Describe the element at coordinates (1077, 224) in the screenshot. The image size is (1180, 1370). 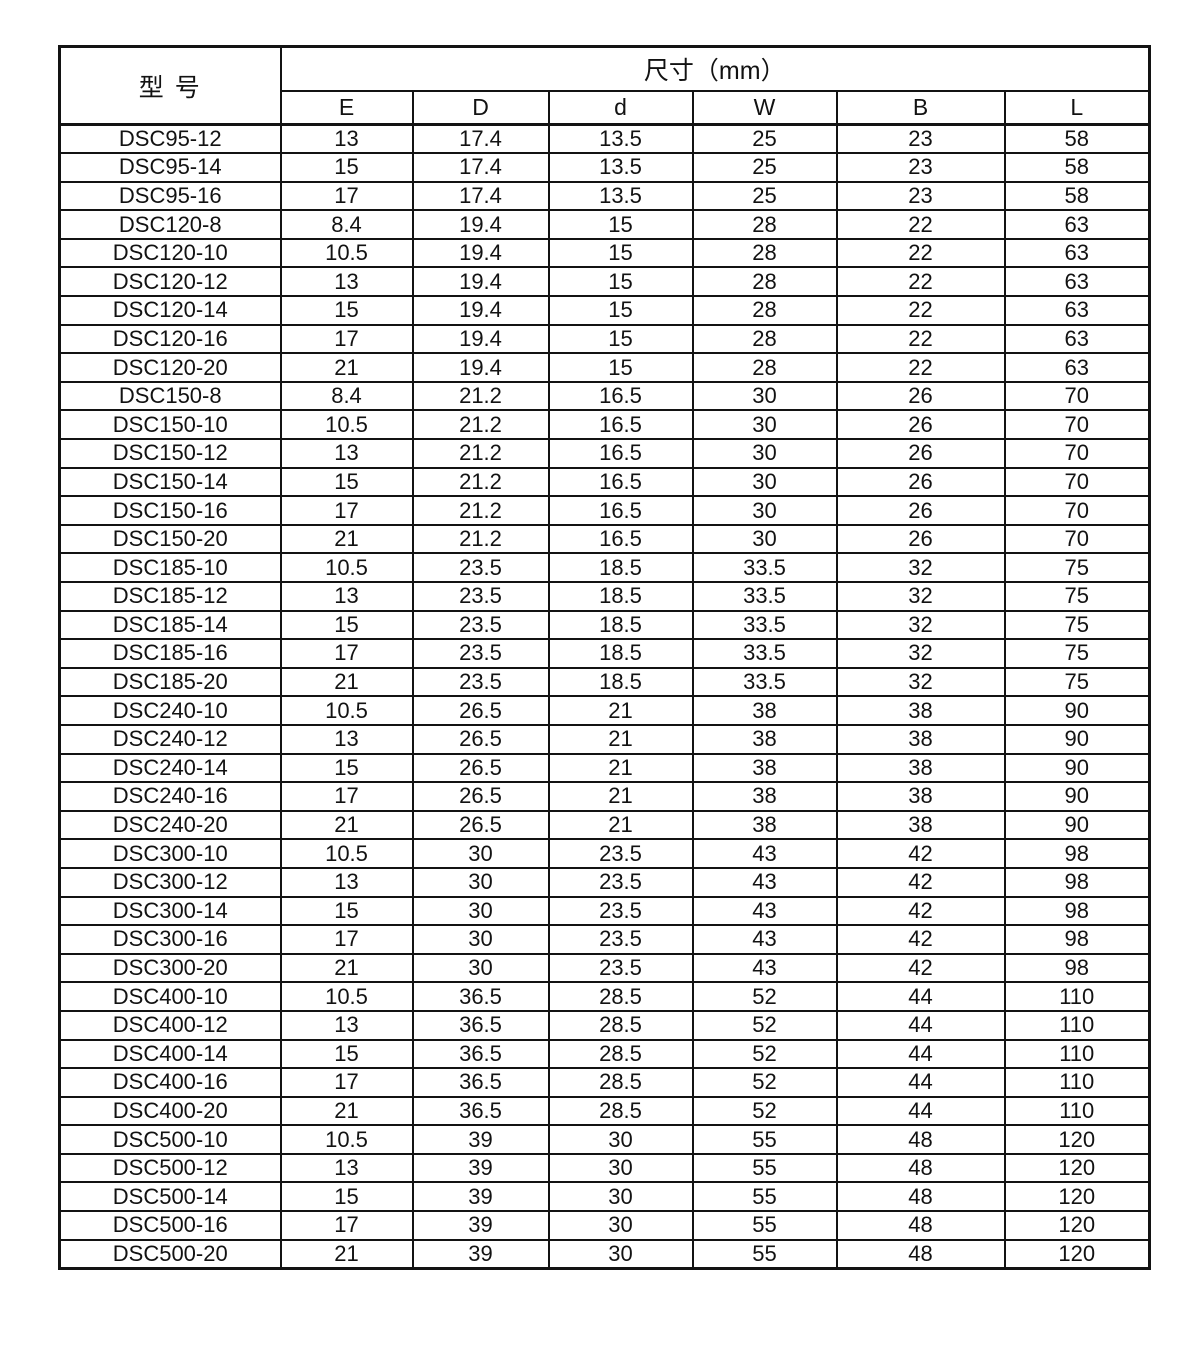
I see `value-cell-L: 63` at that location.